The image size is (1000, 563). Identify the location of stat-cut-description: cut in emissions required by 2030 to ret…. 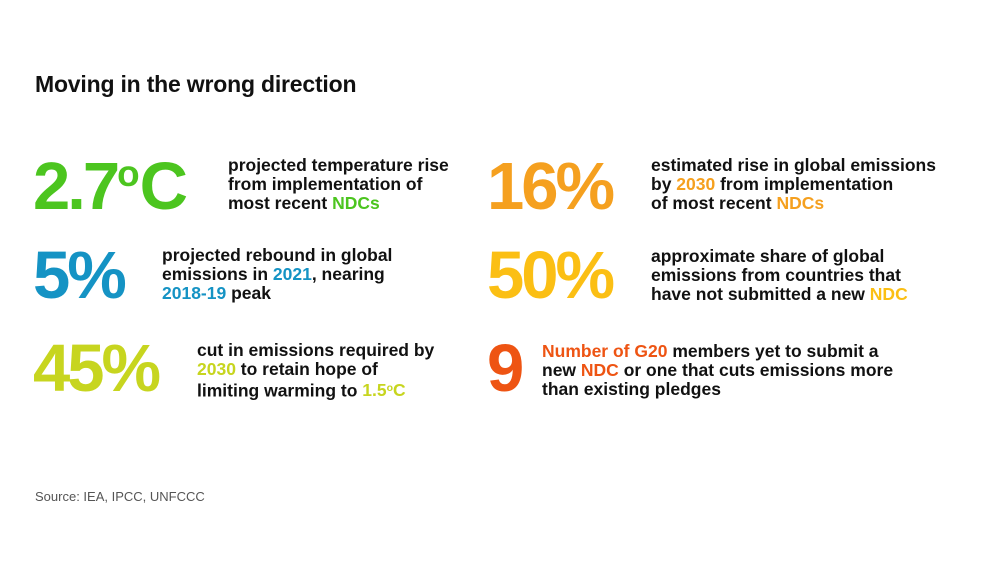
(316, 370).